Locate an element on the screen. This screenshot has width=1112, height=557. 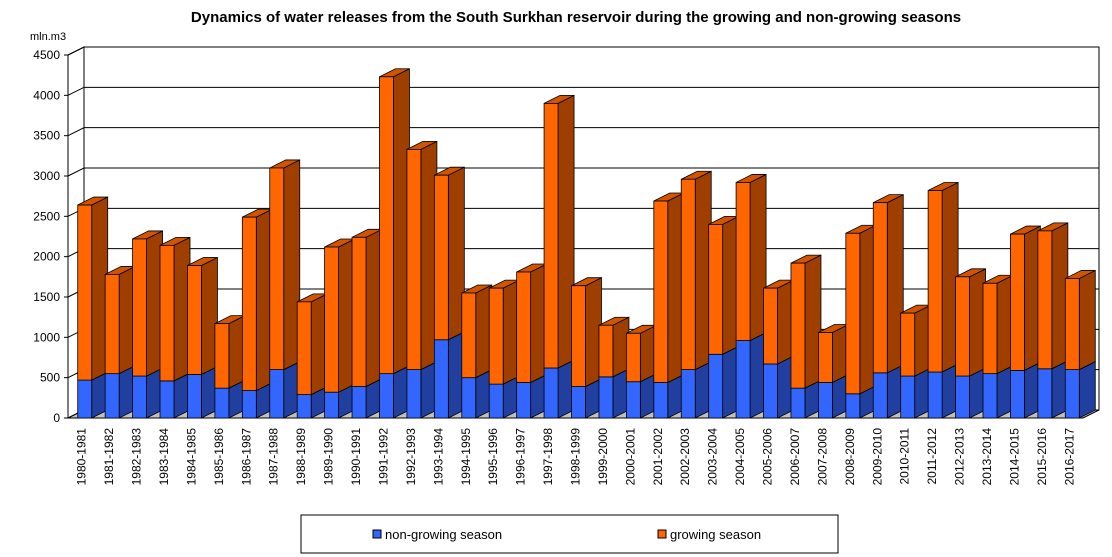
legend-label-growing: growing season is located at coordinates (715, 534).